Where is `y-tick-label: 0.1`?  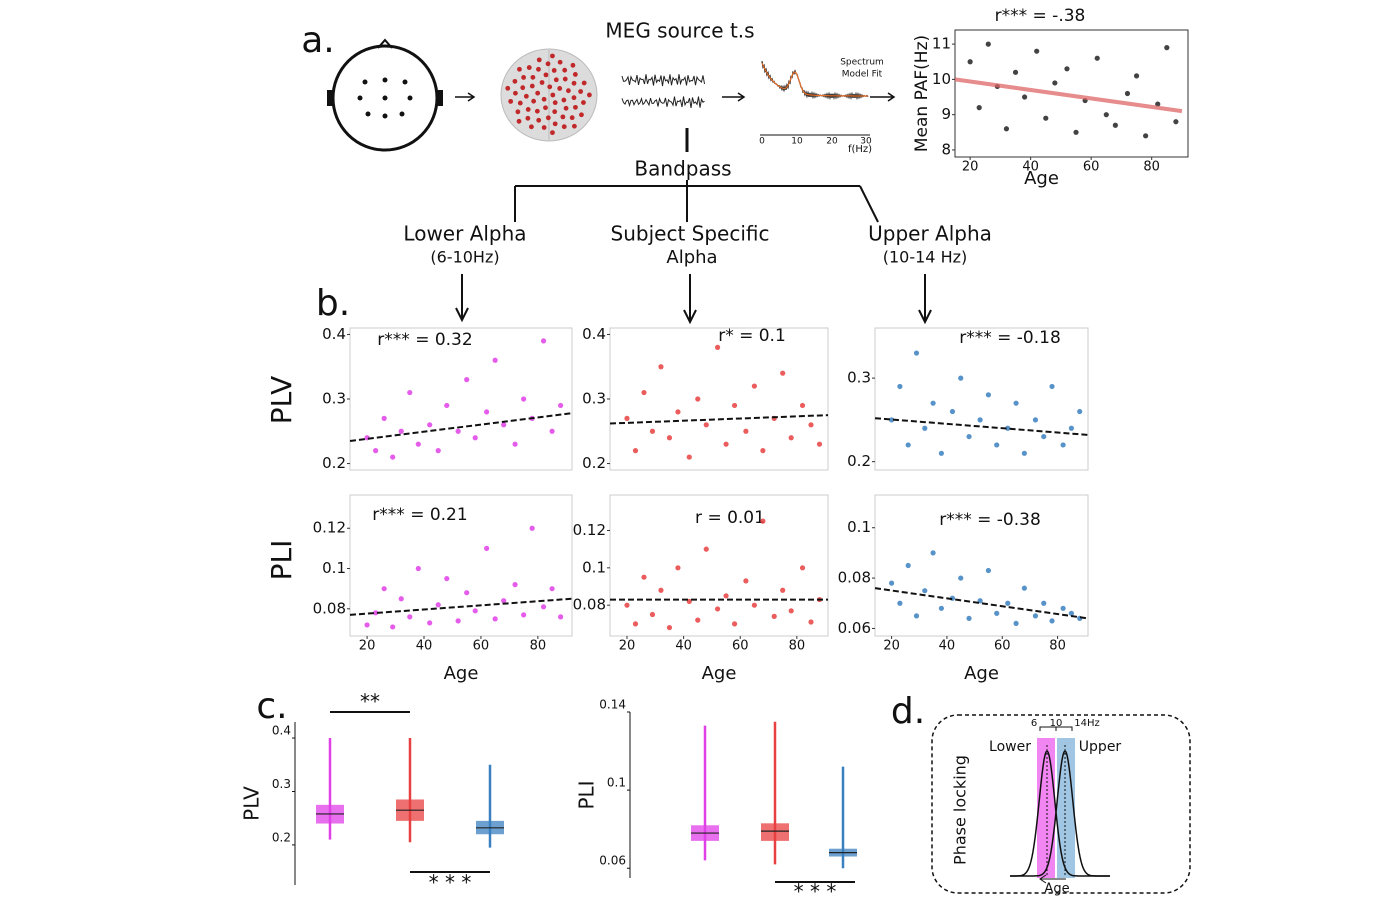 y-tick-label: 0.1 is located at coordinates (859, 527).